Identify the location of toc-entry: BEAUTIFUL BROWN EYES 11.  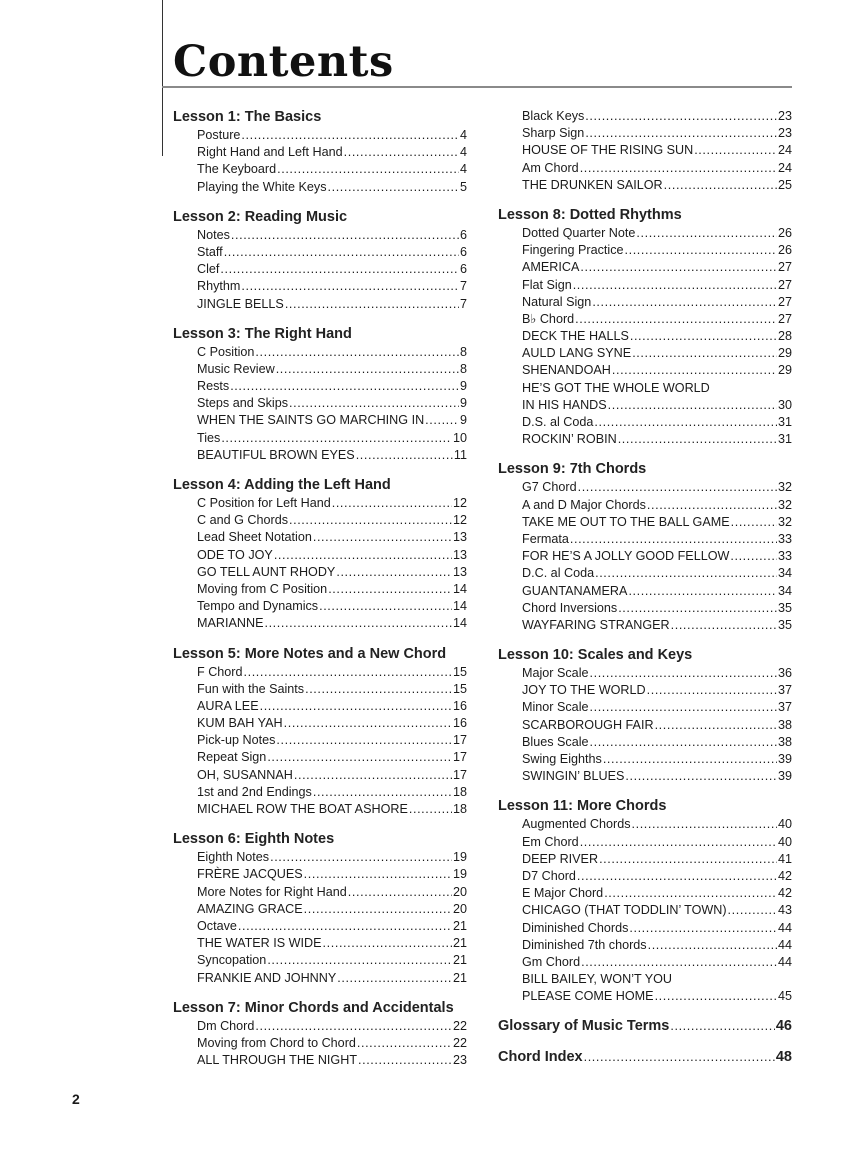
(332, 455).